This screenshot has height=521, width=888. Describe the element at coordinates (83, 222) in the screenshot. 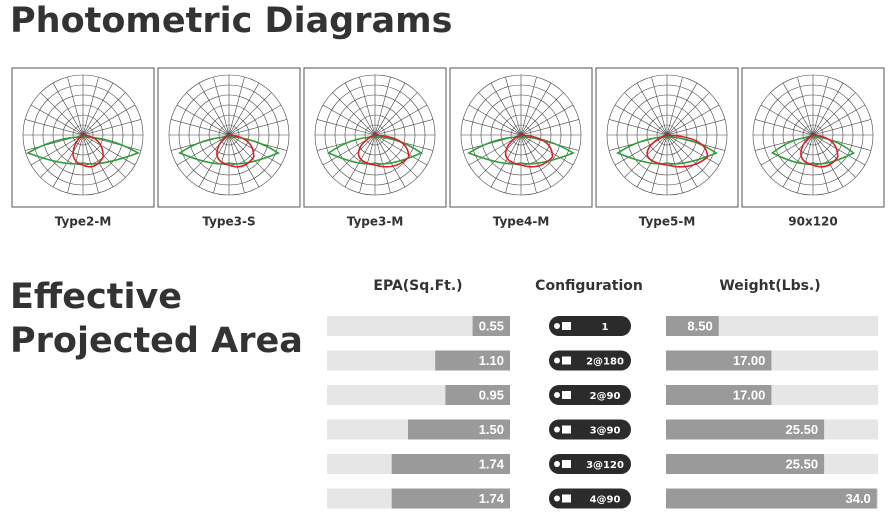

I see `diagram-label: Type2-M` at that location.